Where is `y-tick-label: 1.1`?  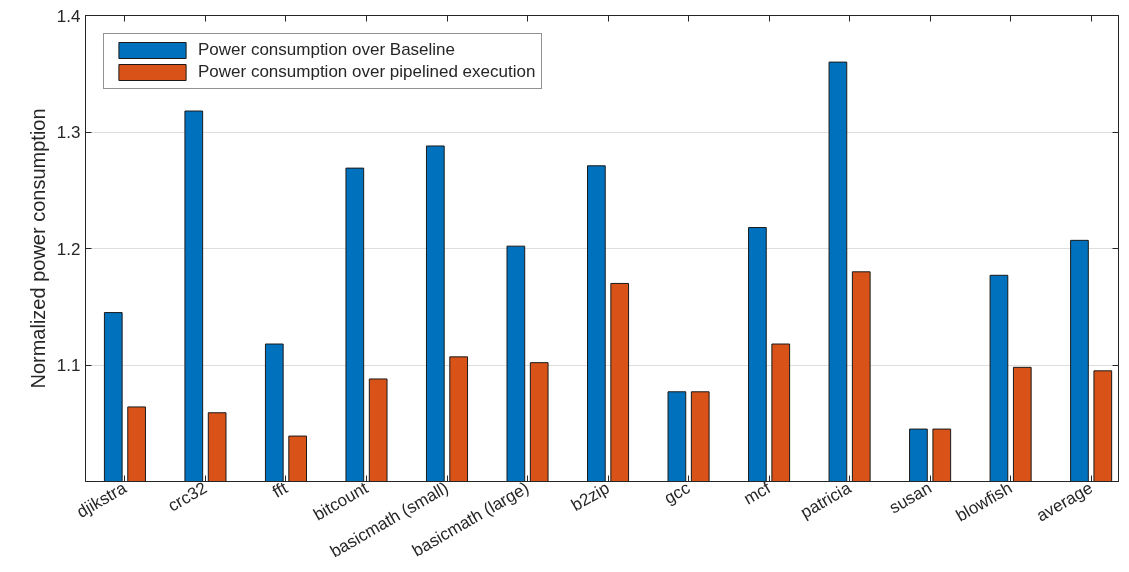 y-tick-label: 1.1 is located at coordinates (68, 365).